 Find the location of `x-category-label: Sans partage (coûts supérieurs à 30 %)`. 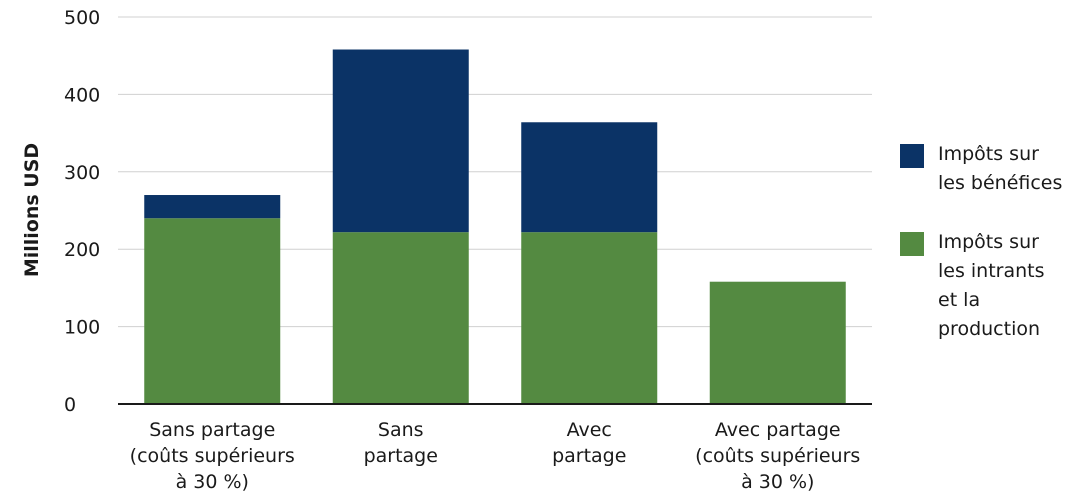

x-category-label: Sans partage (coûts supérieurs à 30 %) is located at coordinates (212, 456).